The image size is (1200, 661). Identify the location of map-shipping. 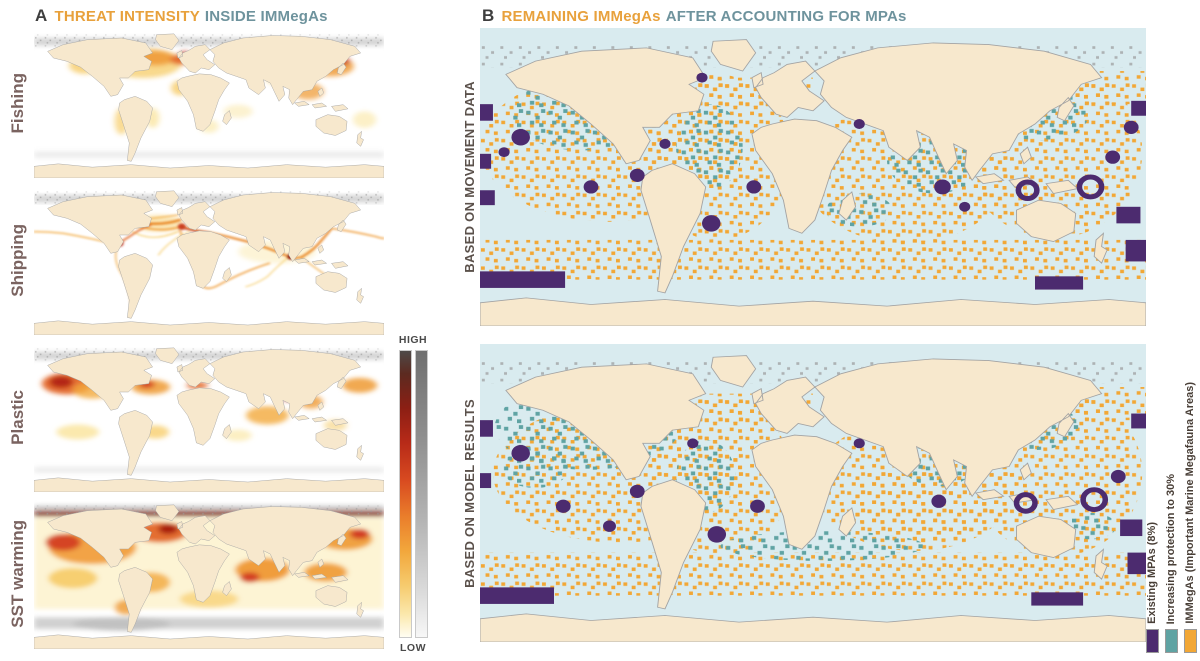
(209, 260).